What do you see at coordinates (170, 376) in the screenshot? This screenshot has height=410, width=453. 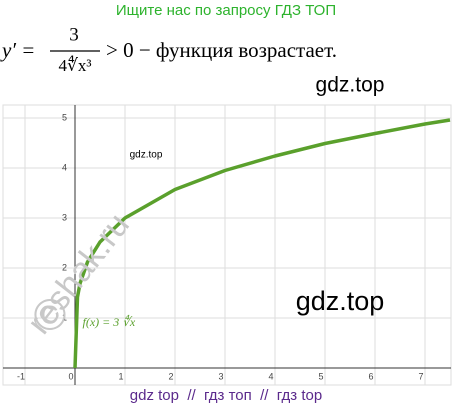 I see `x-tick-label: 2` at bounding box center [170, 376].